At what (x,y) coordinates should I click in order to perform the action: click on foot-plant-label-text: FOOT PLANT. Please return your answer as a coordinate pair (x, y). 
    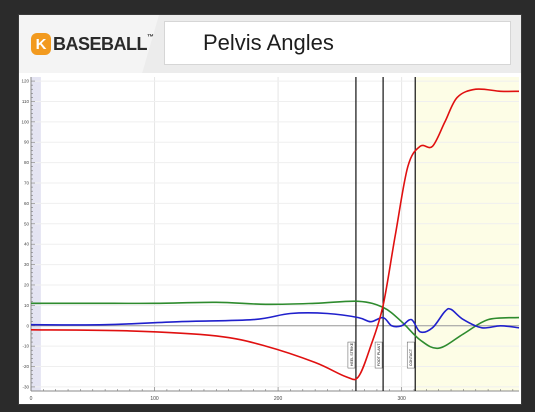
    Looking at the image, I should click on (379, 354).